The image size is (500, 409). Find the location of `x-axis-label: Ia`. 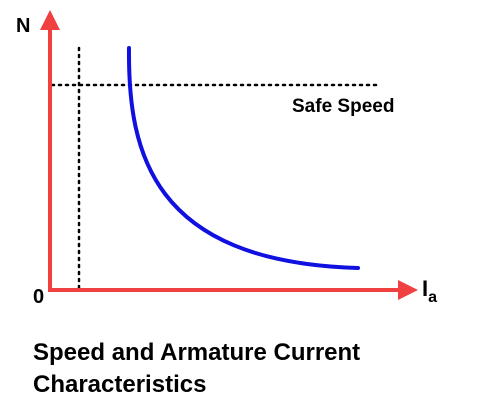

x-axis-label: Ia is located at coordinates (429, 291).